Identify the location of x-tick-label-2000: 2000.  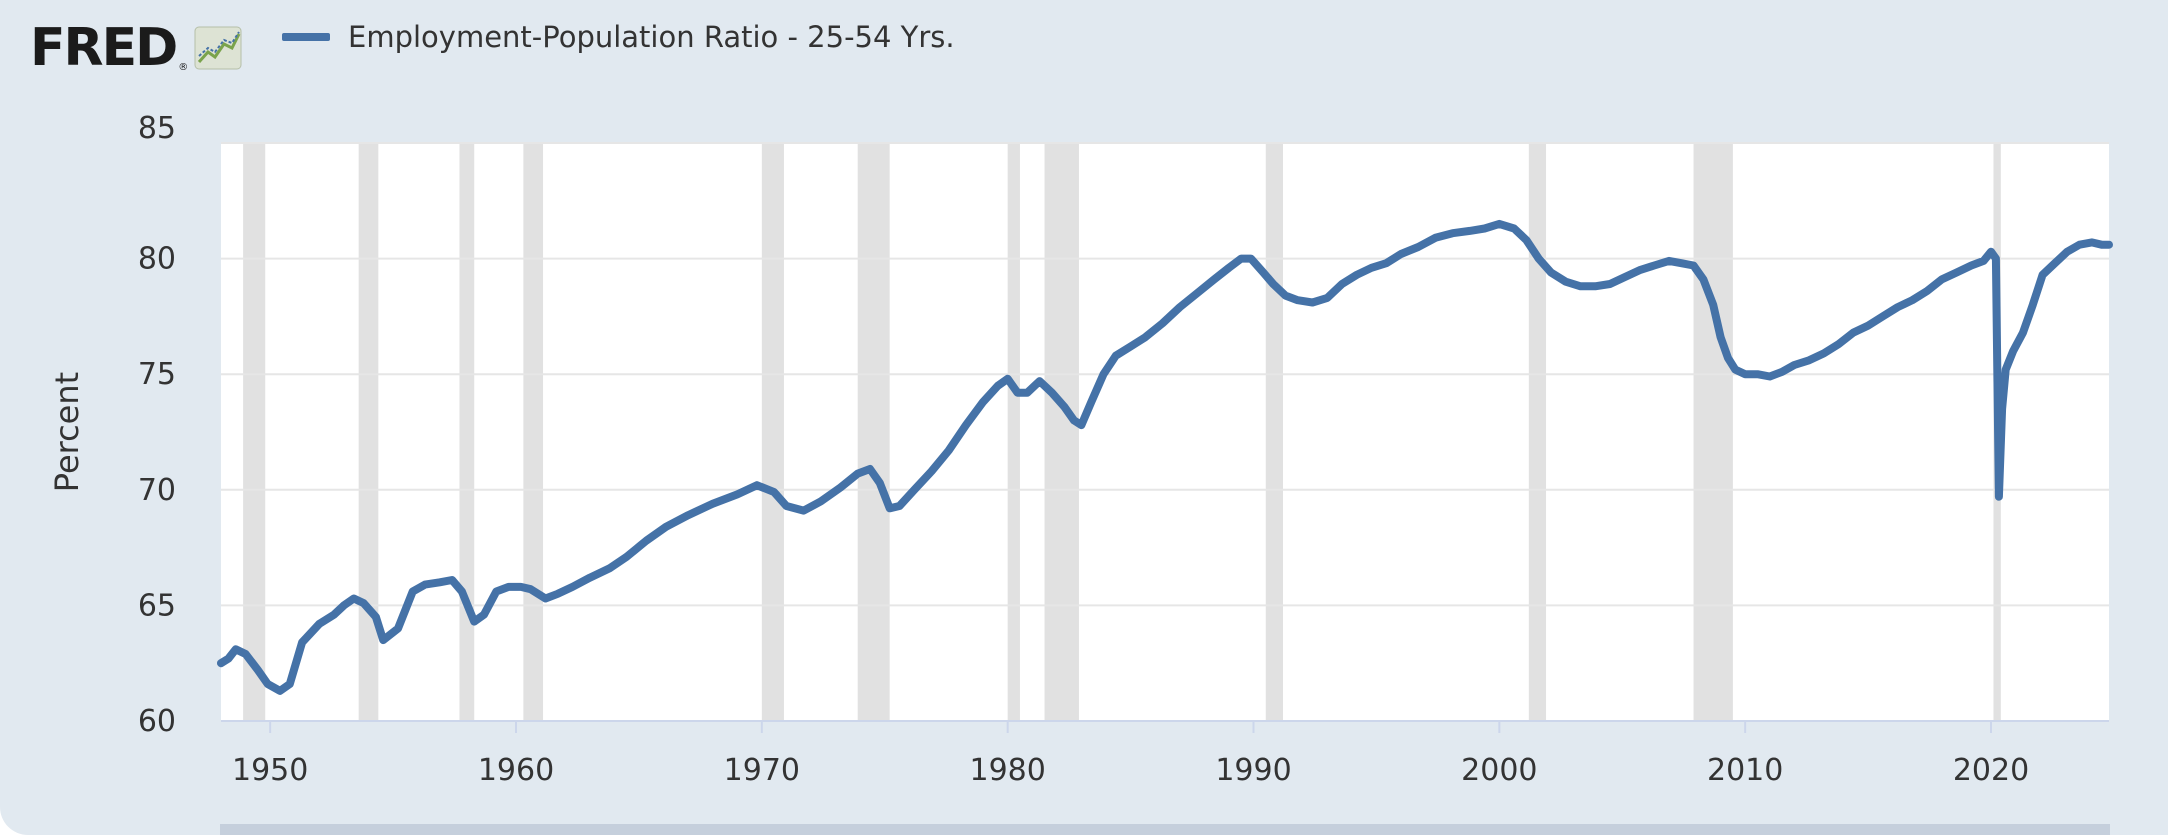
(1499, 770).